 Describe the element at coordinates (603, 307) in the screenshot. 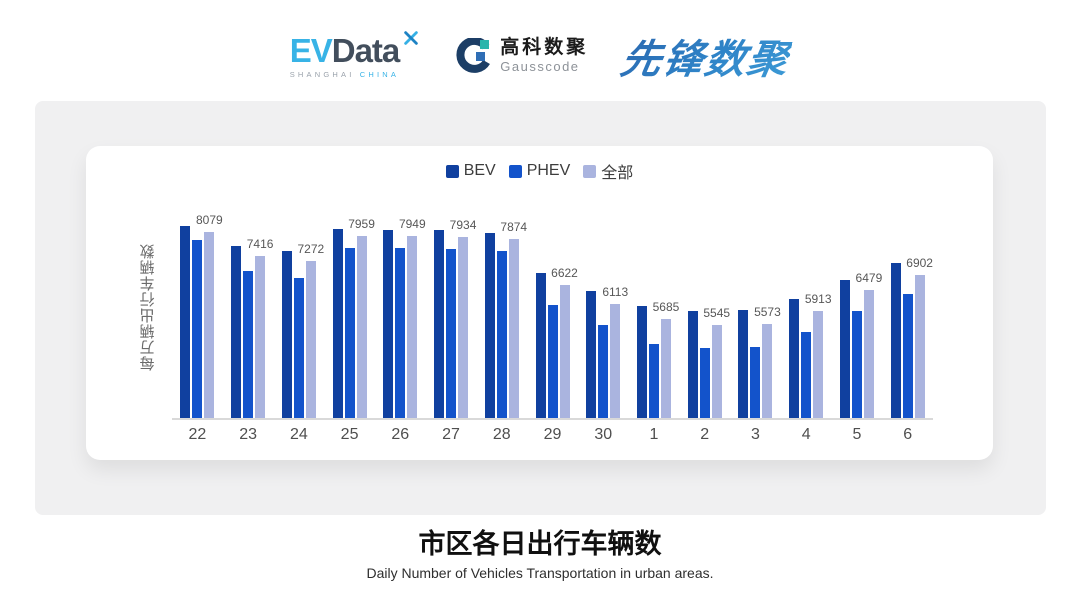

I see `bar-group: 6113` at that location.